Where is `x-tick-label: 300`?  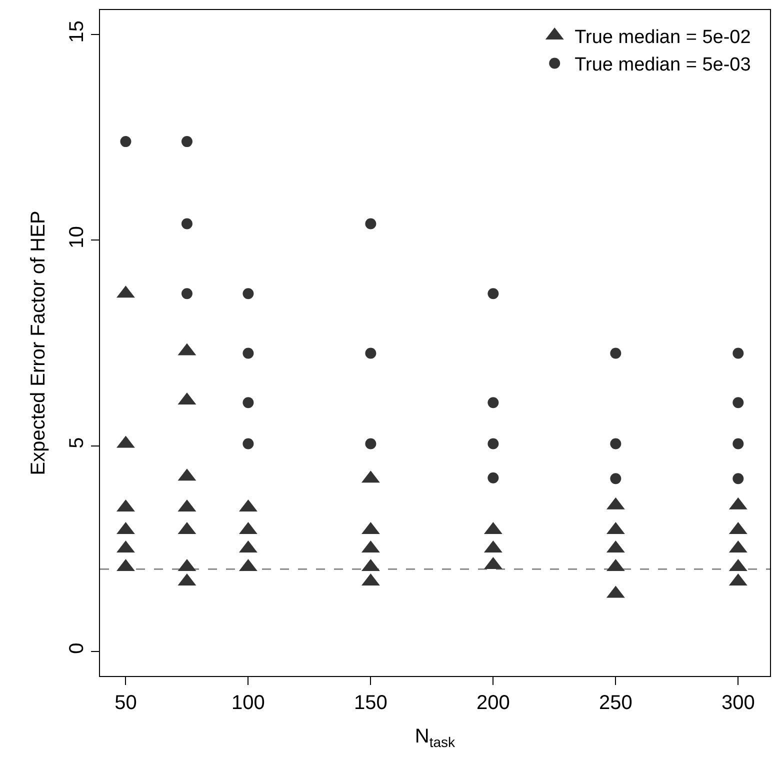 x-tick-label: 300 is located at coordinates (738, 703).